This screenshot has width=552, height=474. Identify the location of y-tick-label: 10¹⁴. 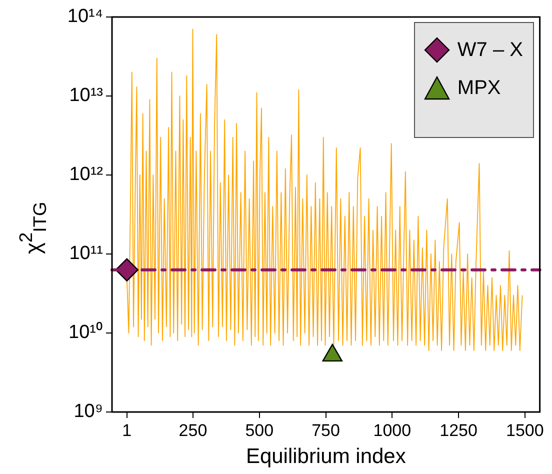
(85, 17).